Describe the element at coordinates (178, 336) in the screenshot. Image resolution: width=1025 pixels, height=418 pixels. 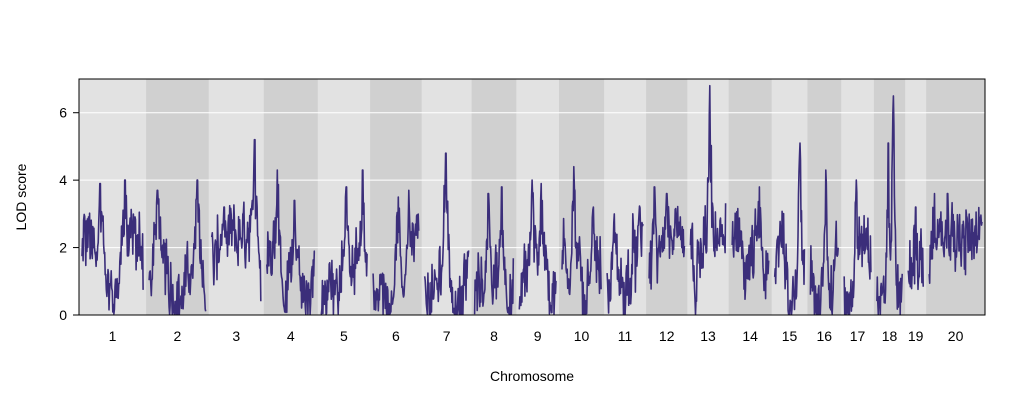
I see `chromosome-label-2: 2` at that location.